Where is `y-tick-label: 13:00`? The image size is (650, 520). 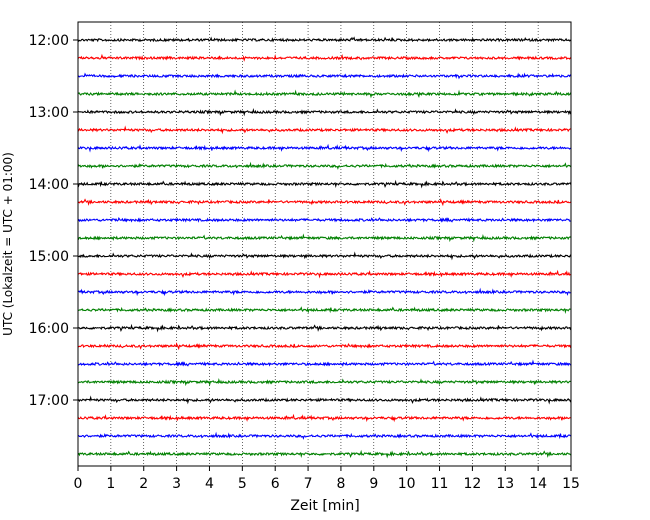
y-tick-label: 13:00 is located at coordinates (49, 113).